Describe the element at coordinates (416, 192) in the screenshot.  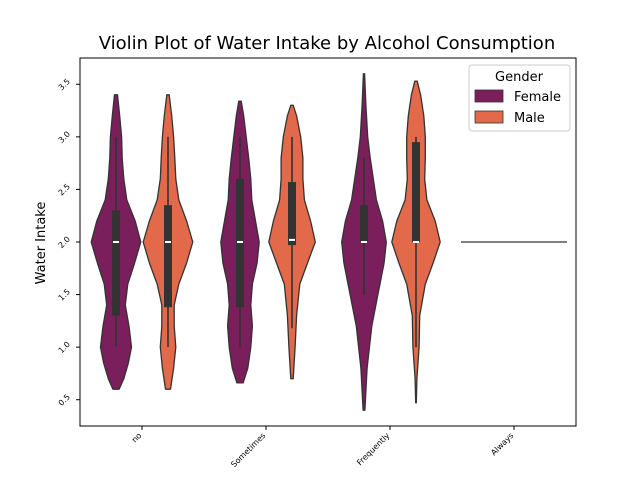
I see `iqr-box-male-frequently` at that location.